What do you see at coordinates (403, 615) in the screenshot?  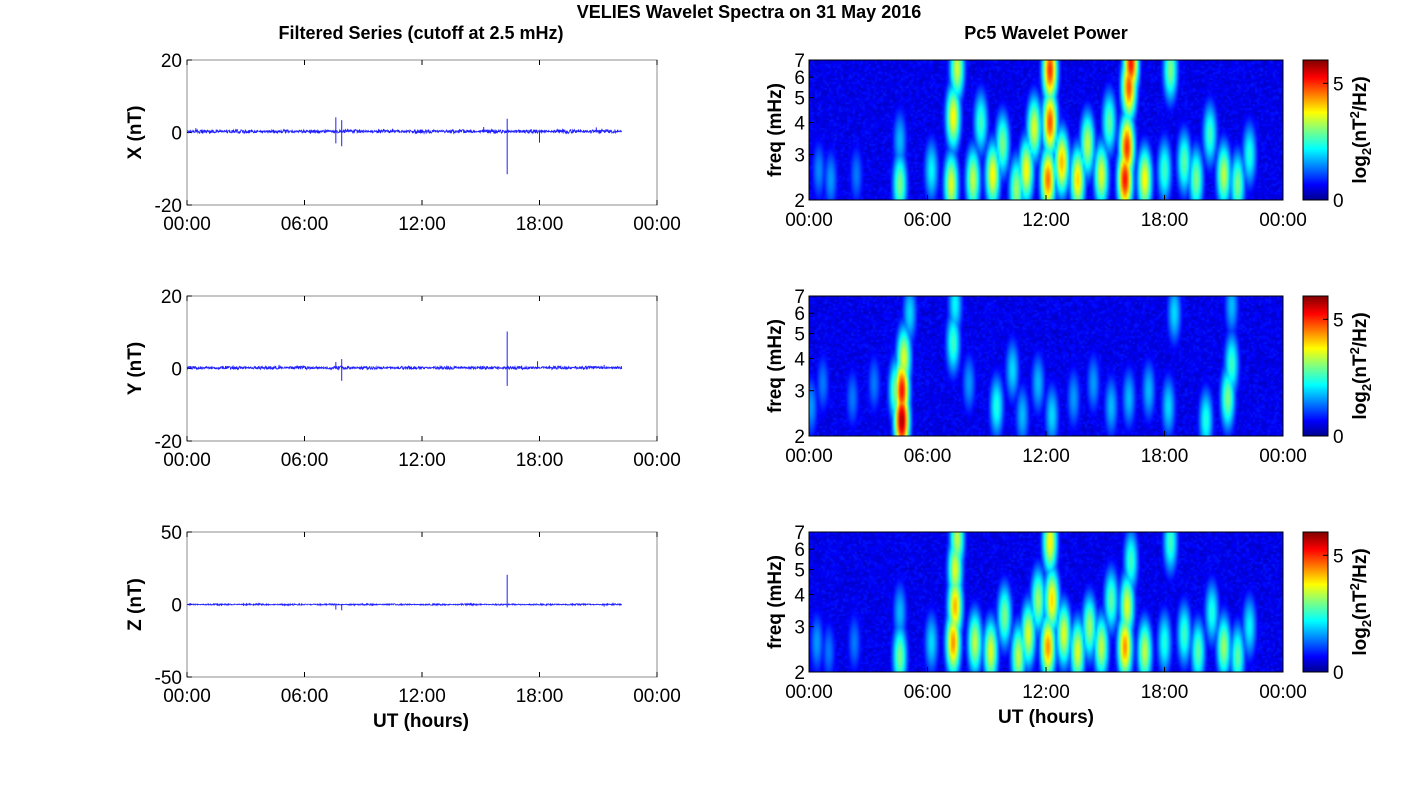 I see `z-component-timeseries-panel: 00:00 06:00 12:00 18:00 00:00 50 0 -50 Z (nT)` at bounding box center [403, 615].